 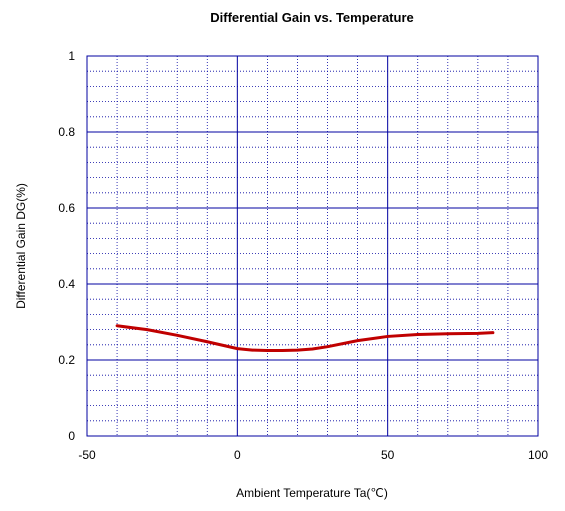 I want to click on series-layer, so click(x=305, y=338).